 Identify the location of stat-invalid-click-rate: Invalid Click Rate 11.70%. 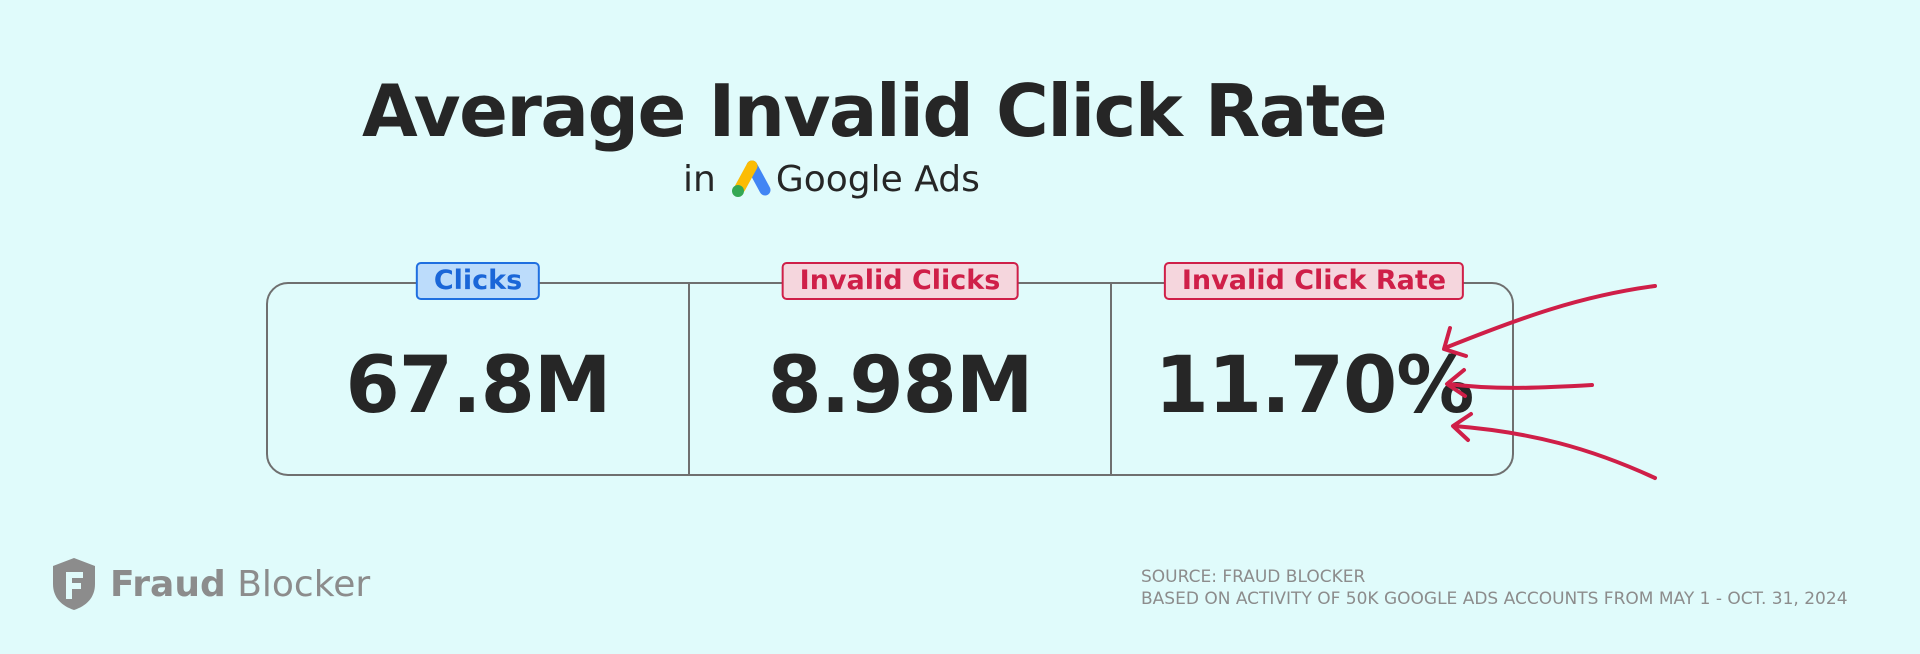
(1314, 368).